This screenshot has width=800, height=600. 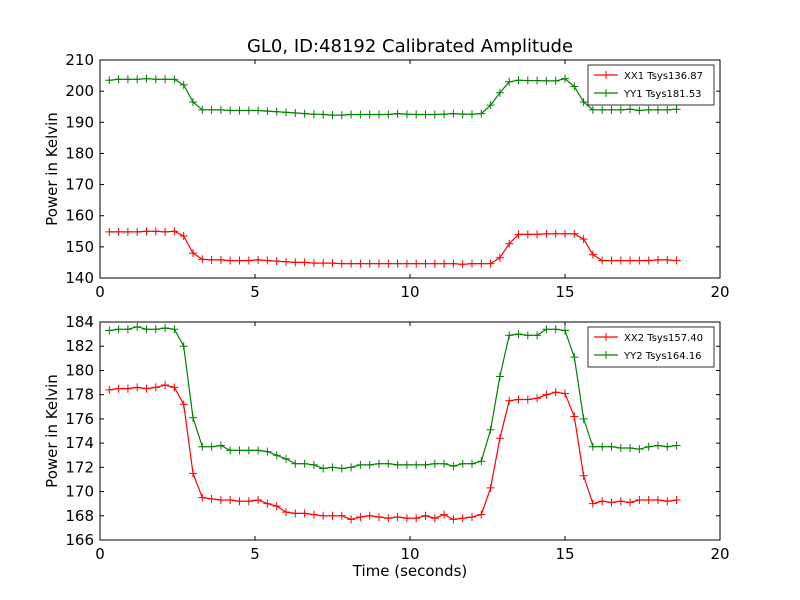 What do you see at coordinates (79, 370) in the screenshot?
I see `y-tick-label: 180` at bounding box center [79, 370].